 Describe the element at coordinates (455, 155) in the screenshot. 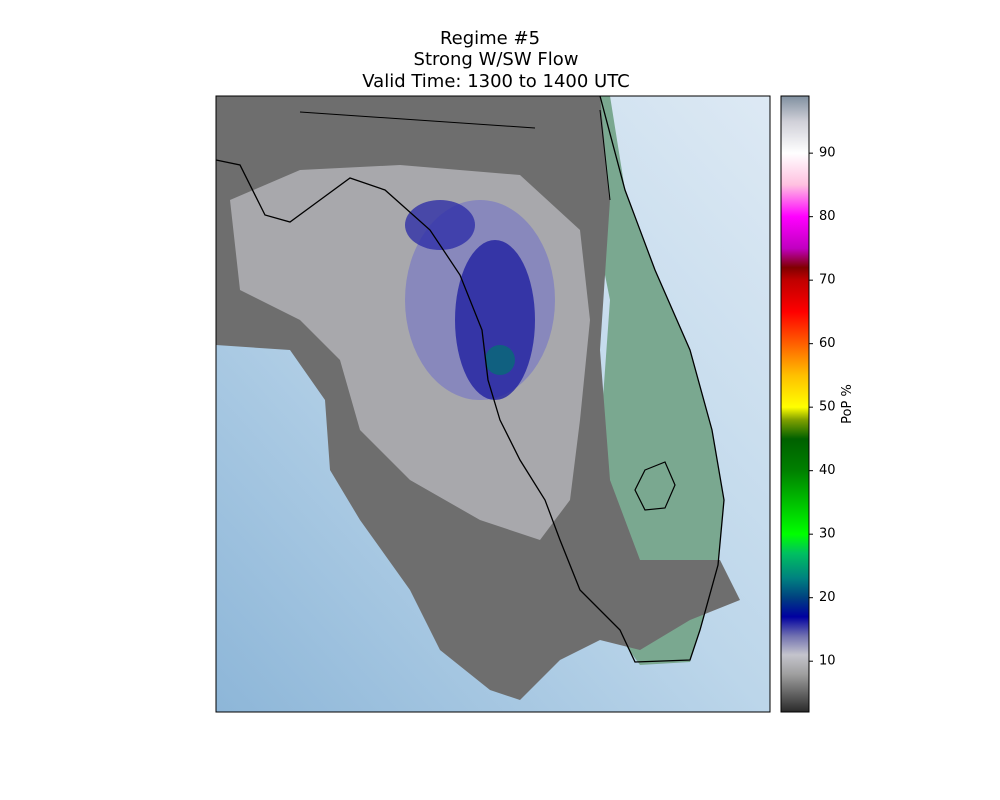

I see `state-border` at that location.